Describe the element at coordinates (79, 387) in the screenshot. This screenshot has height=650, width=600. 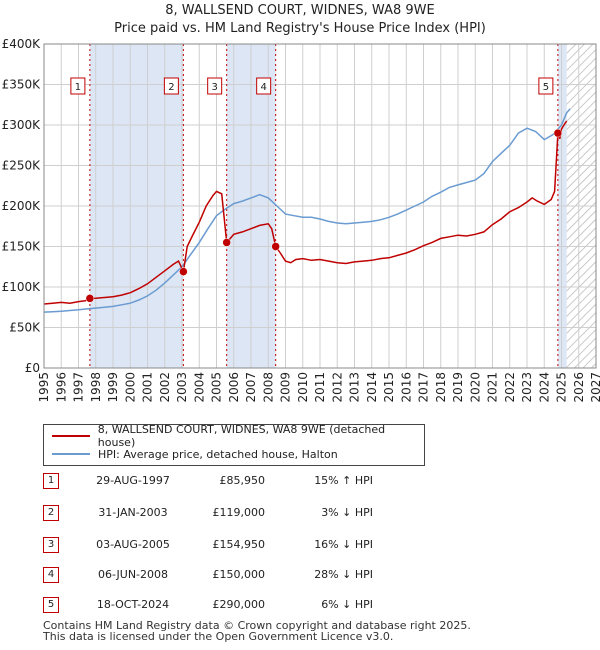
I see `x-tick-label: 1997` at that location.